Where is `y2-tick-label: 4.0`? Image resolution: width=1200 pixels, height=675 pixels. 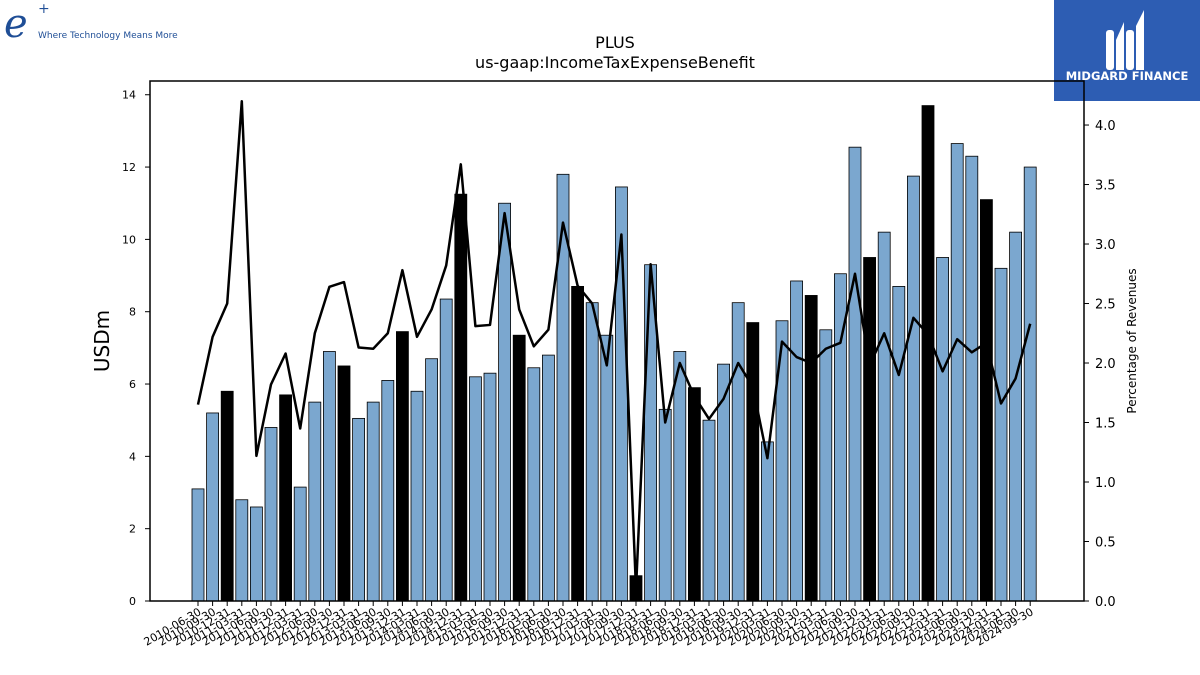 y2-tick-label: 4.0 is located at coordinates (1105, 126).